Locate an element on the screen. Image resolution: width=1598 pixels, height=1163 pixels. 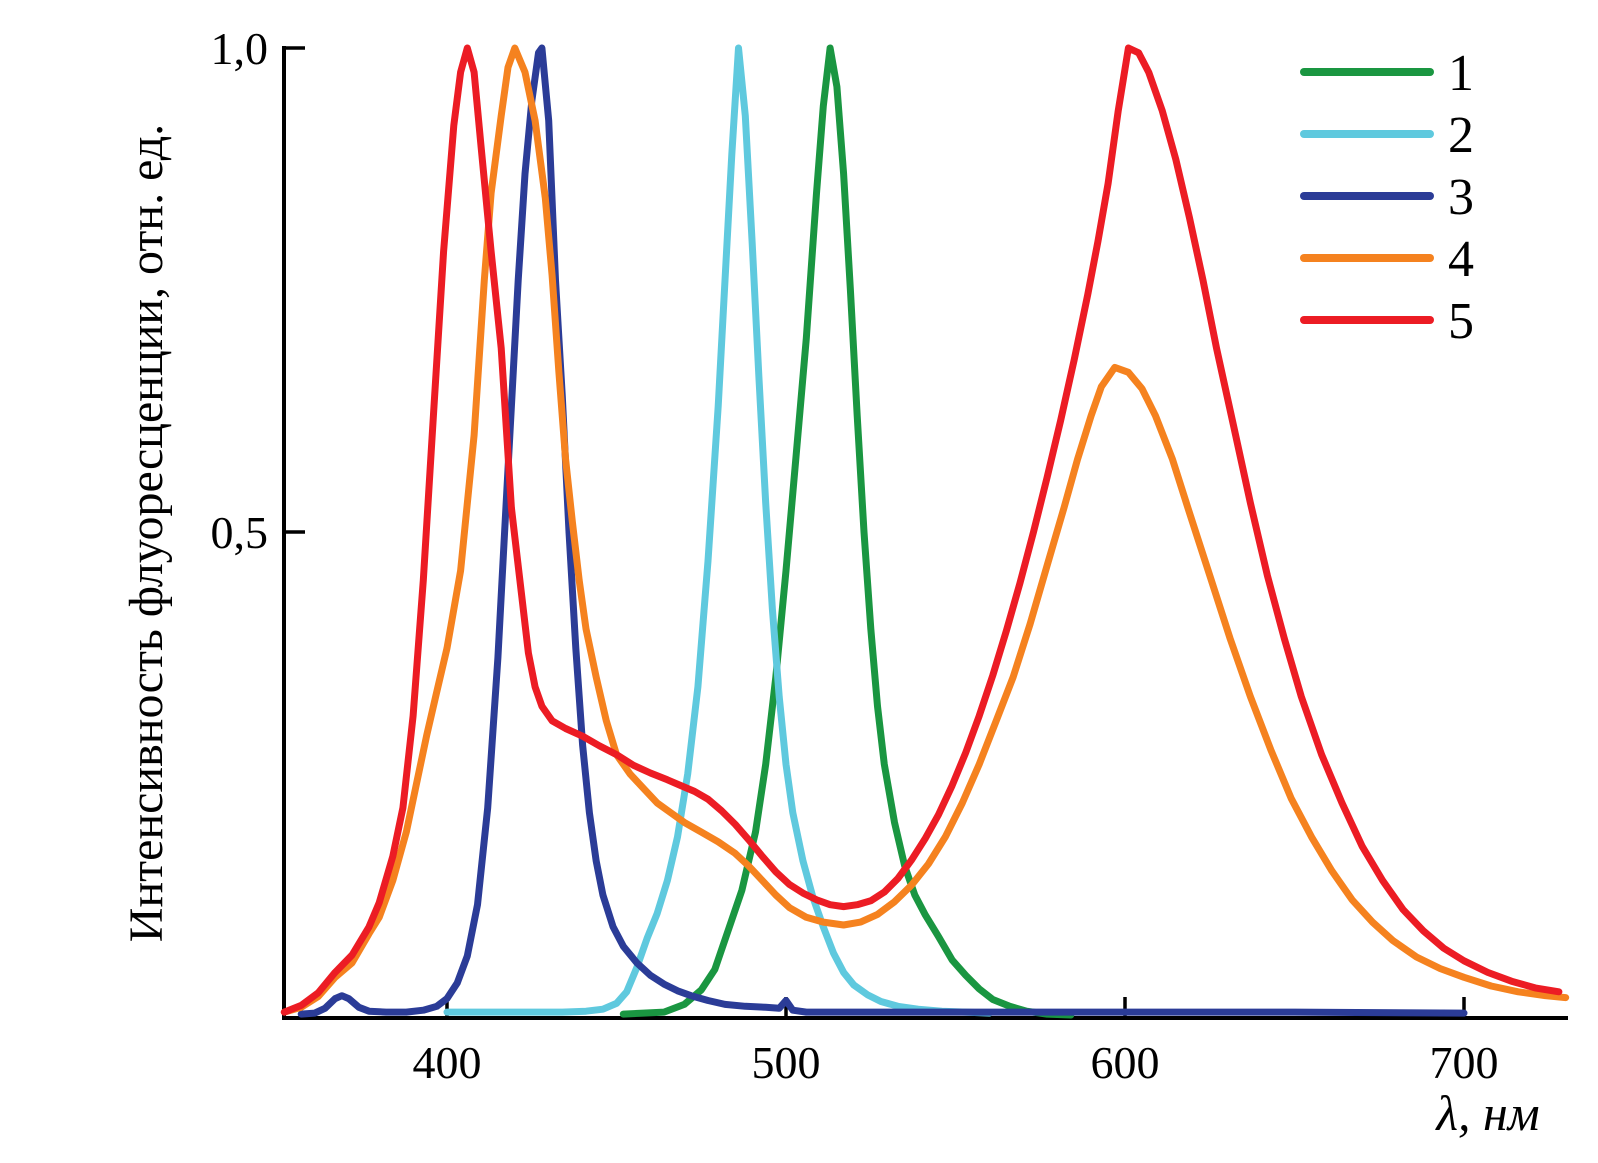
legend-label-3: 3 is located at coordinates (1461, 197).